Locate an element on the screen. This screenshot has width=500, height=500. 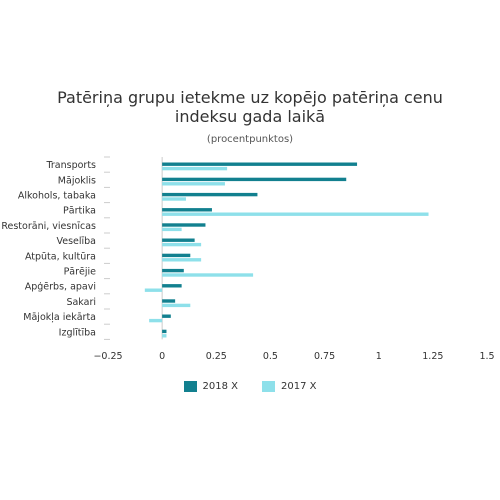
legend-label-2018: 2018 X is located at coordinates (220, 386).